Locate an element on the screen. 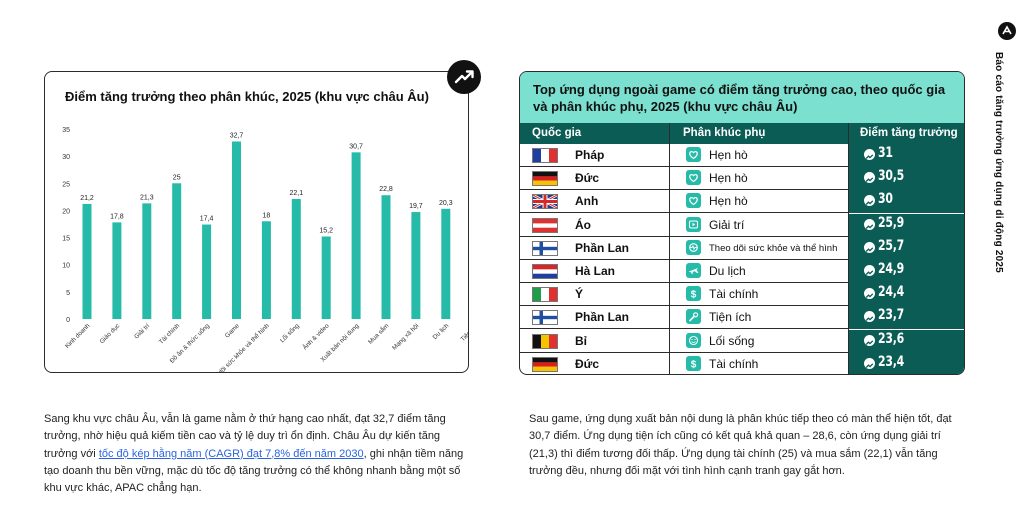 The image size is (1024, 522). segment-name: Theo dõi sức khỏe và thể hình is located at coordinates (773, 248).